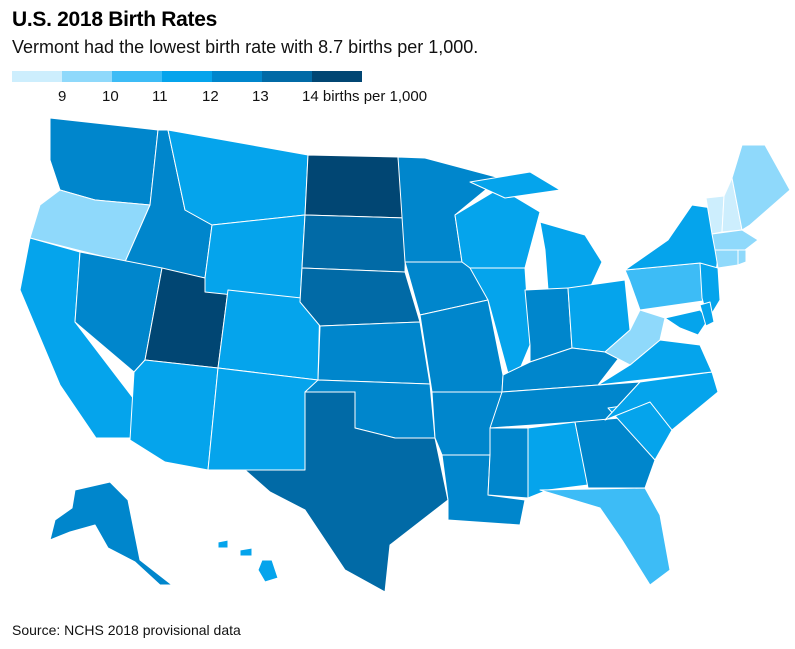  What do you see at coordinates (263, 419) in the screenshot?
I see `state-new-mexico: New Mexico` at bounding box center [263, 419].